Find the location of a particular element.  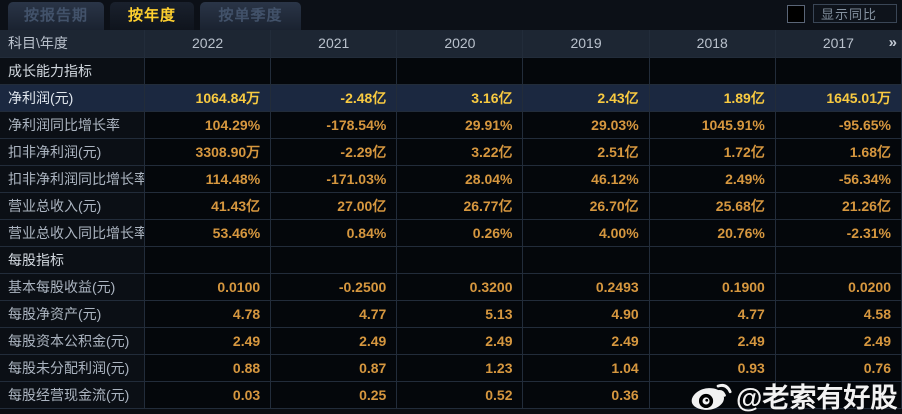

row-value-cell: 5.13 is located at coordinates (460, 314).